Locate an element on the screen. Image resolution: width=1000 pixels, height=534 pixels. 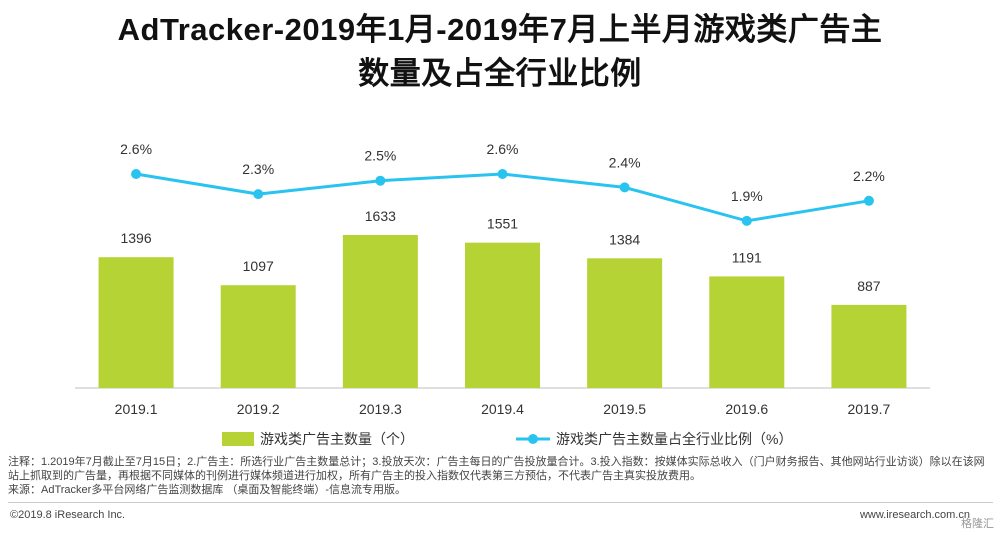
ratio-value-label: 2.2% is located at coordinates (869, 176).